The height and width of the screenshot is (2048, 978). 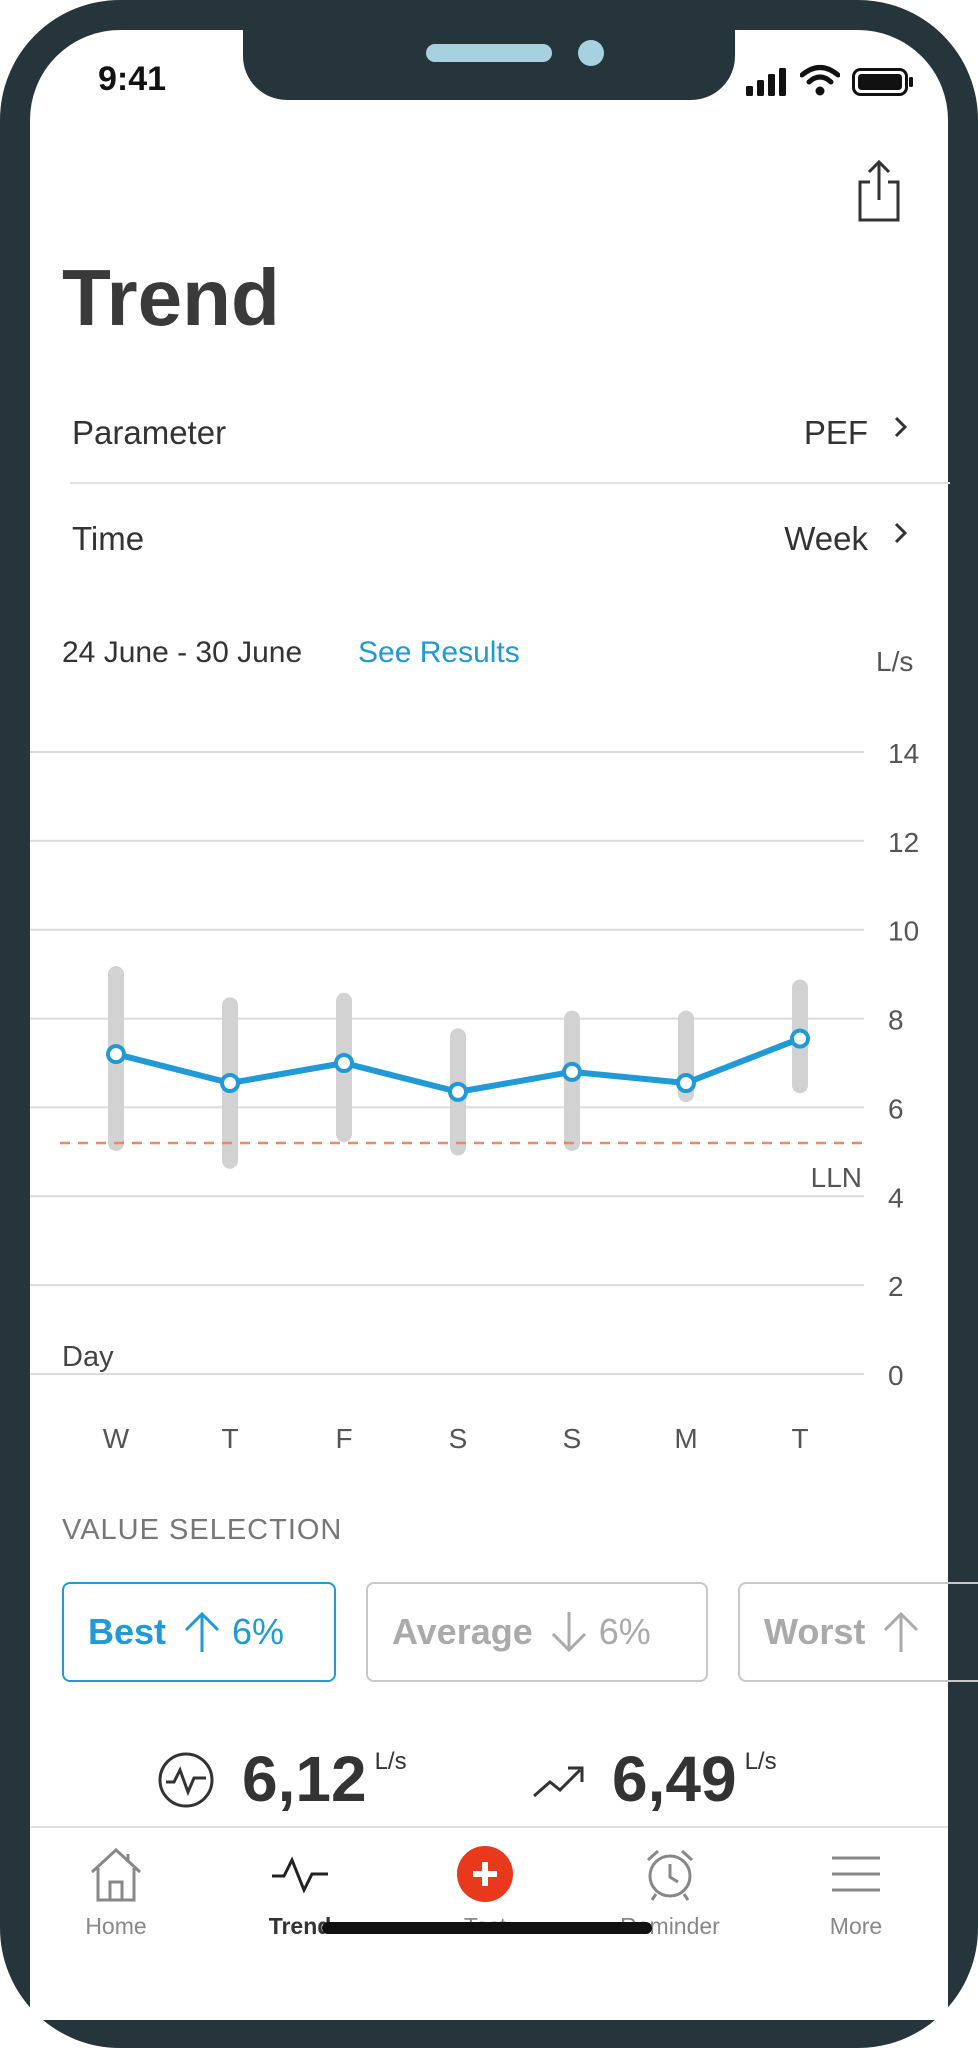 I want to click on y-tick-label: 0, so click(x=896, y=1375).